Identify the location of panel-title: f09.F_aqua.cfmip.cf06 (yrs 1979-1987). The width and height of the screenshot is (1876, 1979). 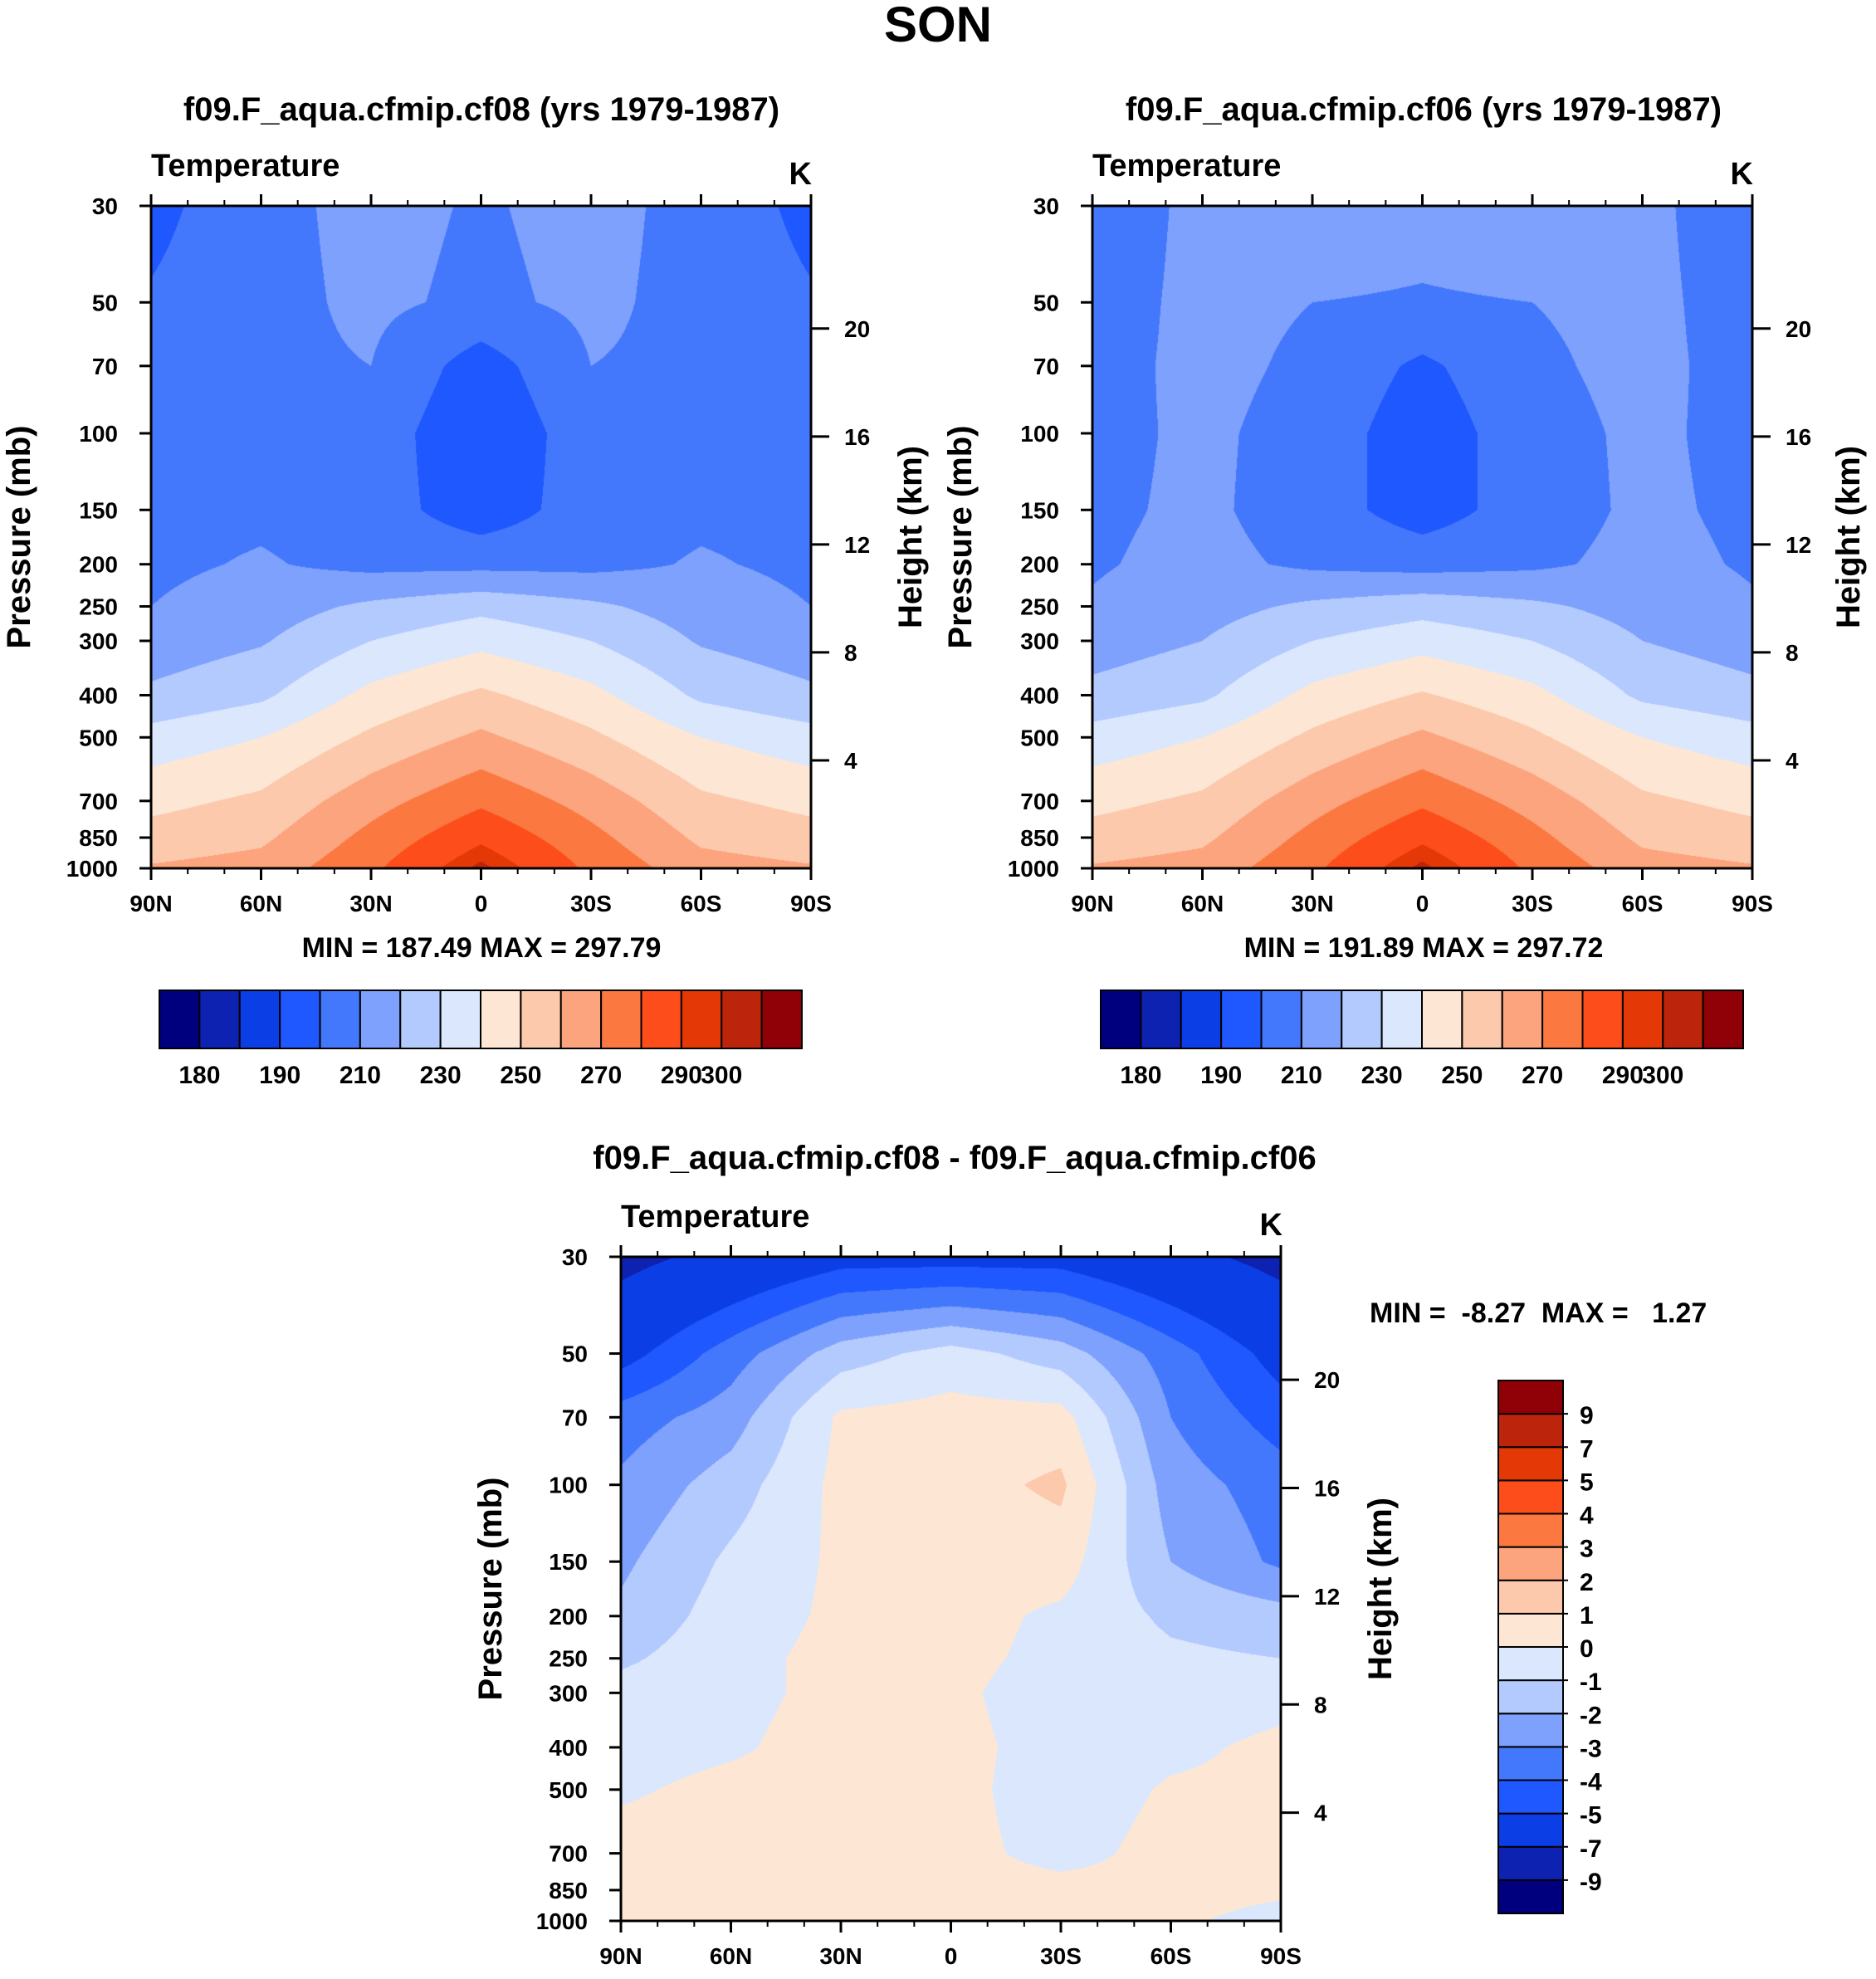
(1424, 109).